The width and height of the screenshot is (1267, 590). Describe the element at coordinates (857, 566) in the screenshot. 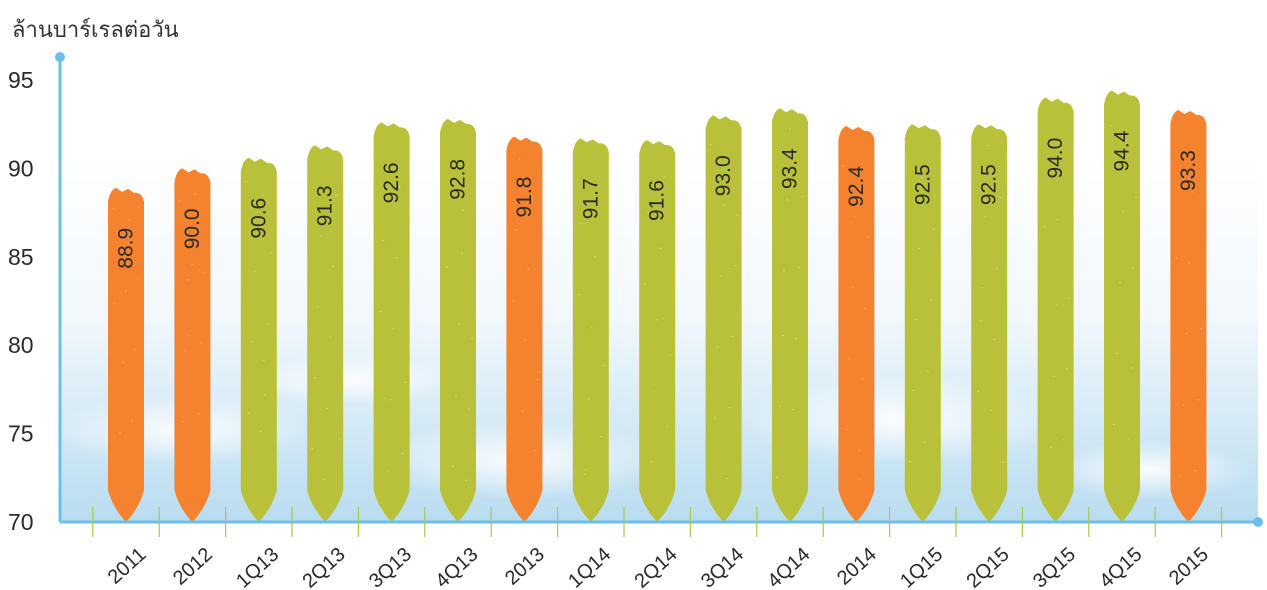

I see `x-tick-label-2014: 2014` at that location.